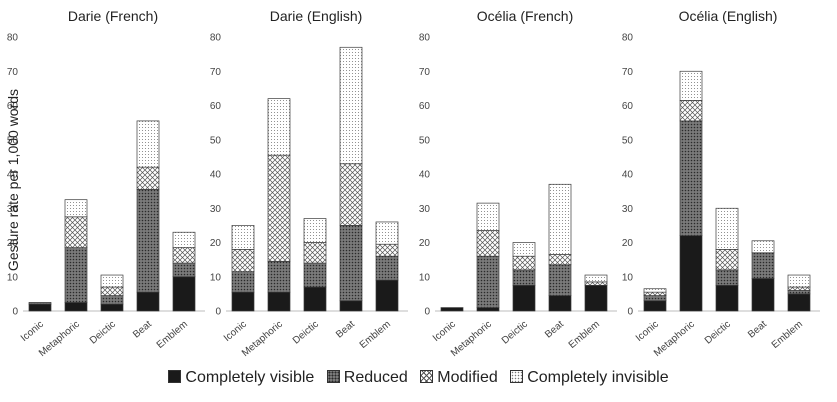 Image resolution: width=837 pixels, height=402 pixels. I want to click on legend-label: Modified, so click(467, 377).